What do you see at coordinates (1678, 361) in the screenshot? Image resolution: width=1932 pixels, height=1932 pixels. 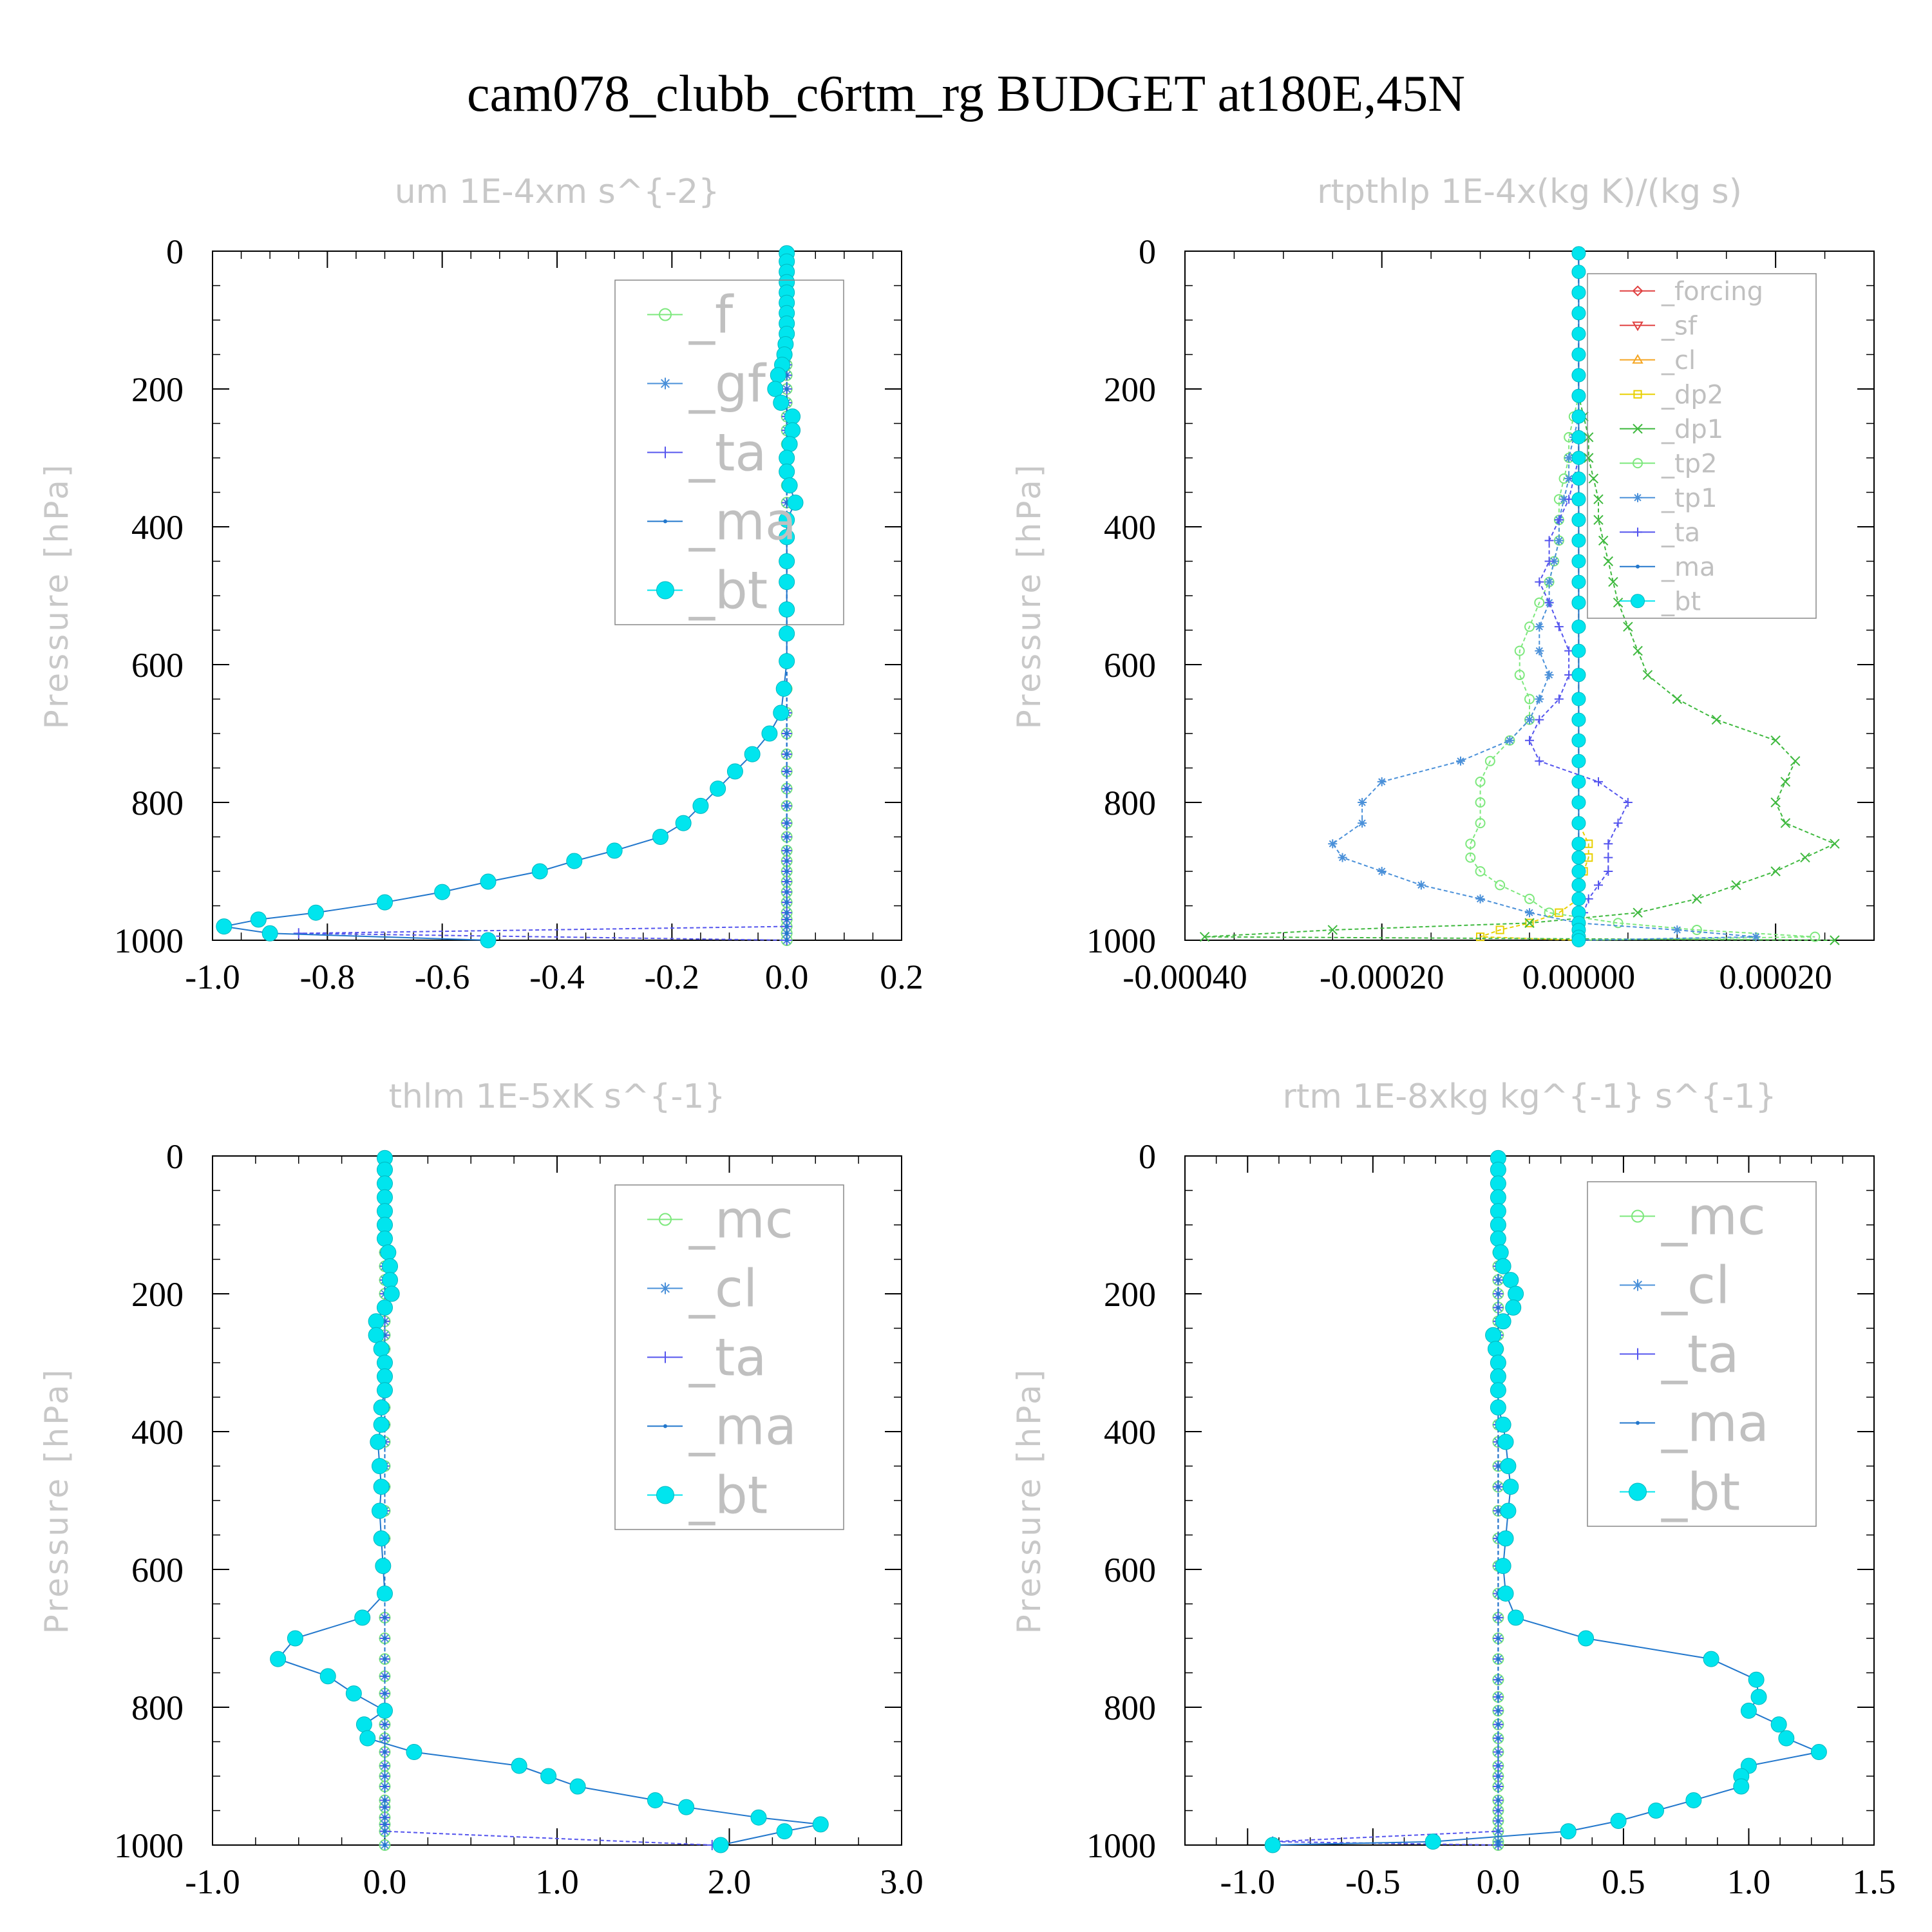 I see `legend-label: _cl` at bounding box center [1678, 361].